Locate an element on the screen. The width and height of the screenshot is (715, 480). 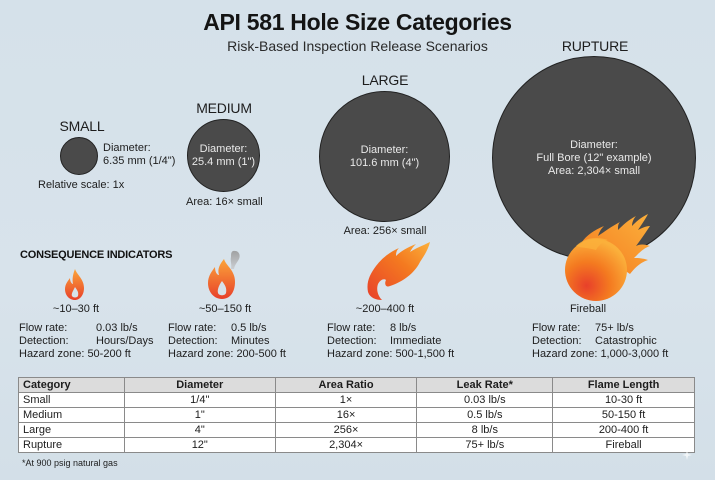
header-area-ratio: Area Ratio is located at coordinates (346, 385).